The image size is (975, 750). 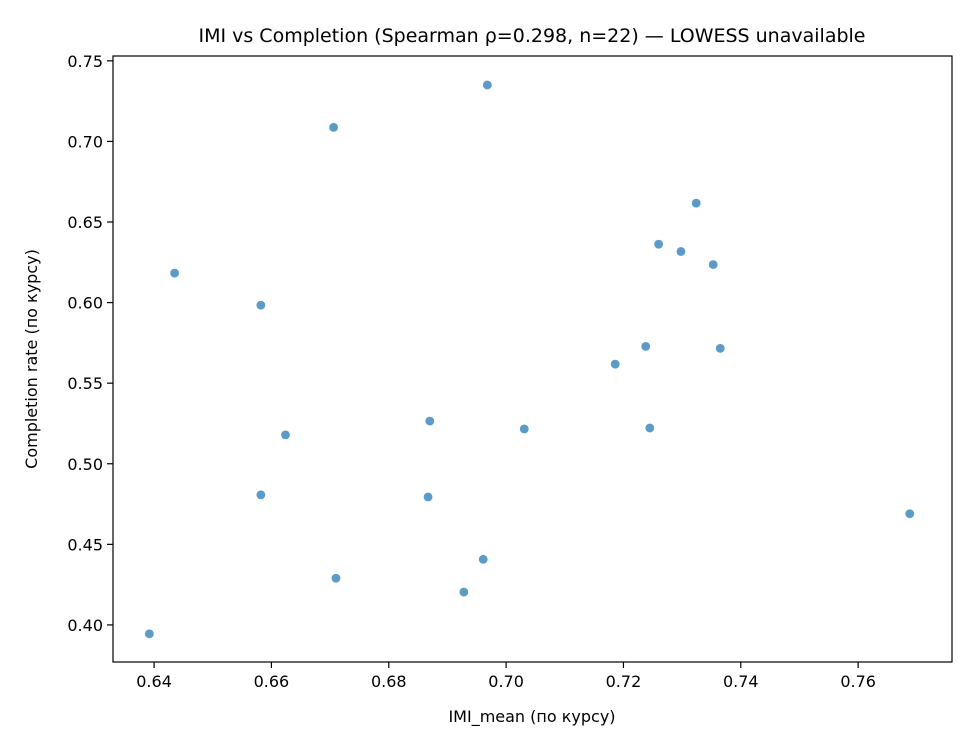 I want to click on x-axis-label: IMI_mean (по курсу), so click(x=531, y=717).